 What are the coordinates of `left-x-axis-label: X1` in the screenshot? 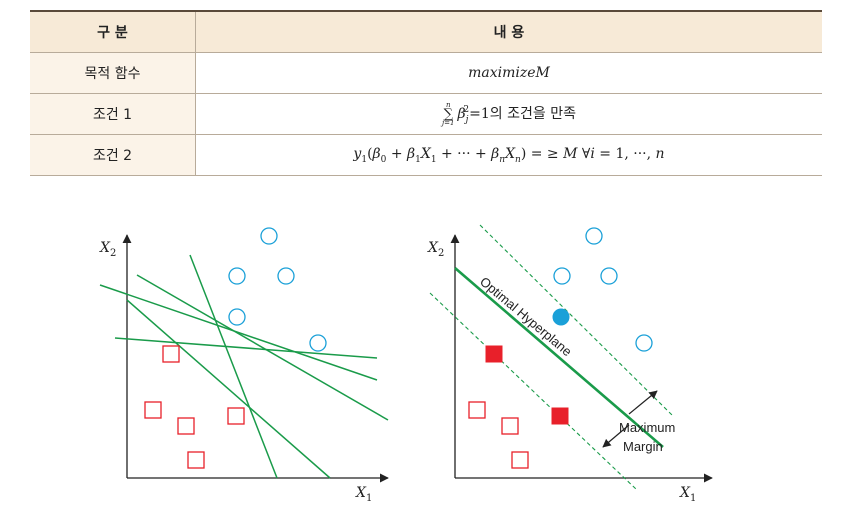 It's located at (363, 494).